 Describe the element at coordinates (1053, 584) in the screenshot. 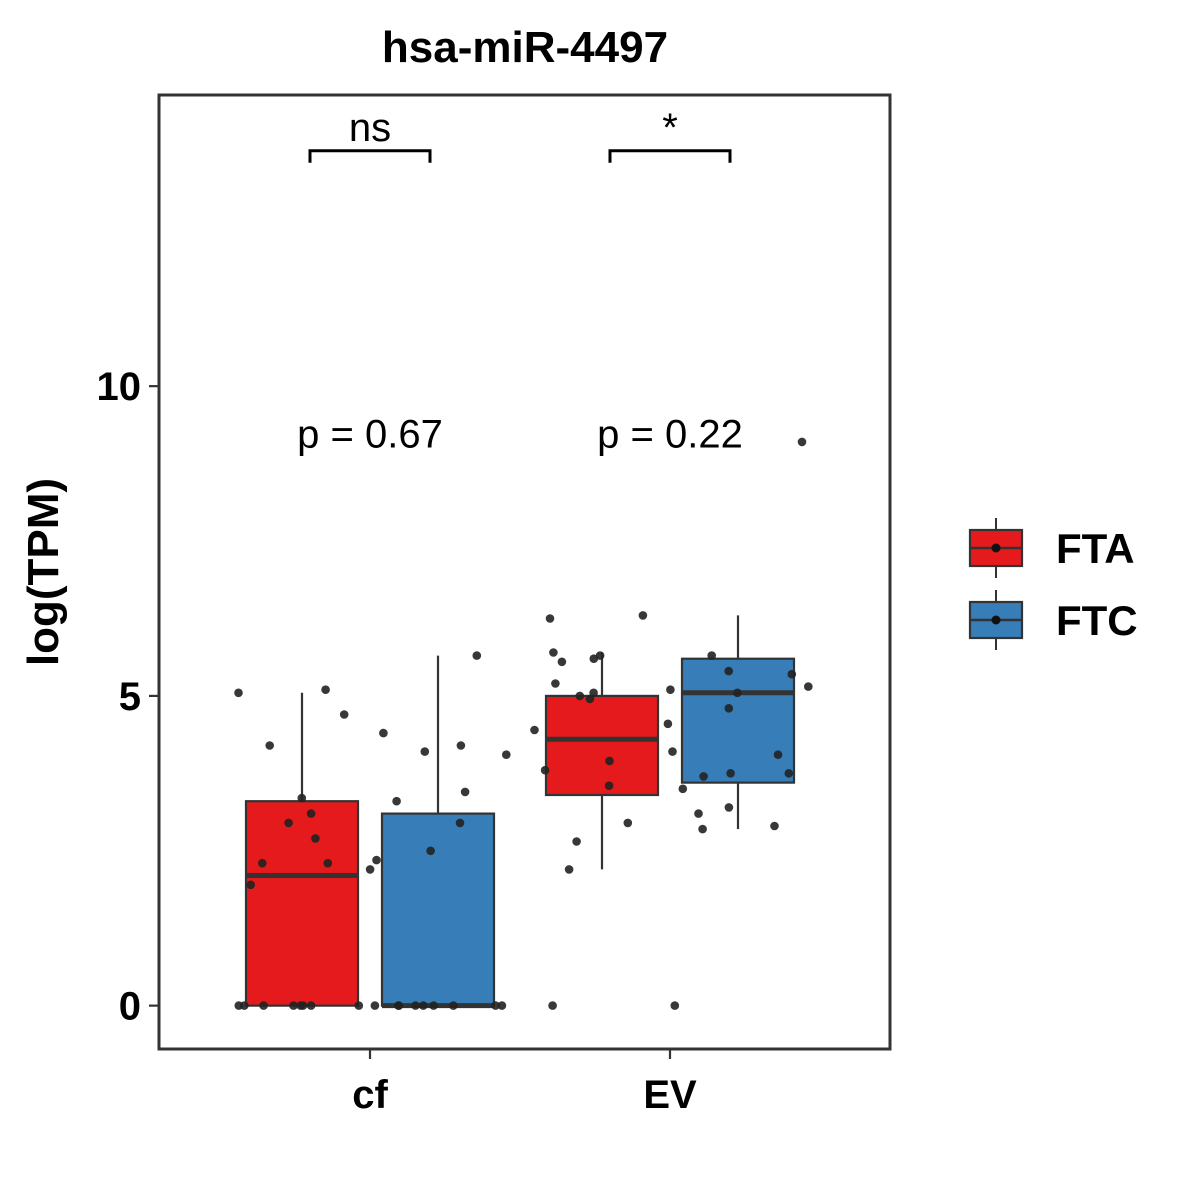

I see `legend: FTA FTC` at that location.